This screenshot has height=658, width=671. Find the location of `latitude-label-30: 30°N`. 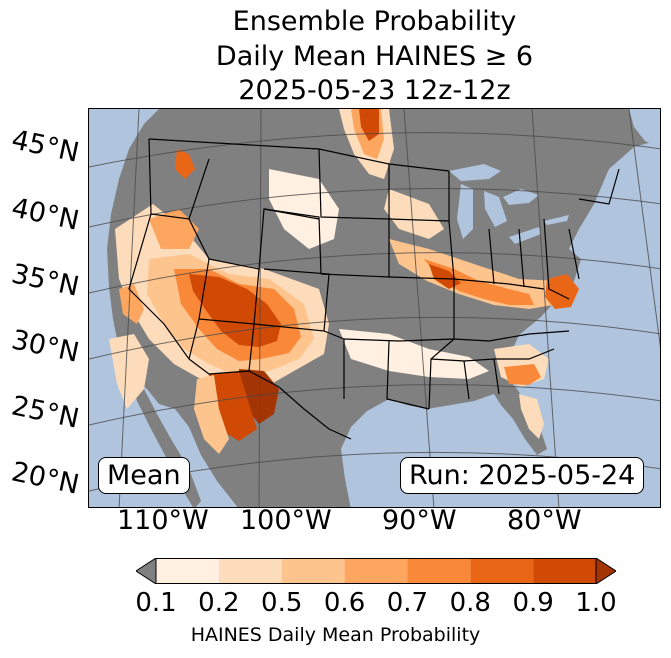

latitude-label-30: 30°N is located at coordinates (45, 346).